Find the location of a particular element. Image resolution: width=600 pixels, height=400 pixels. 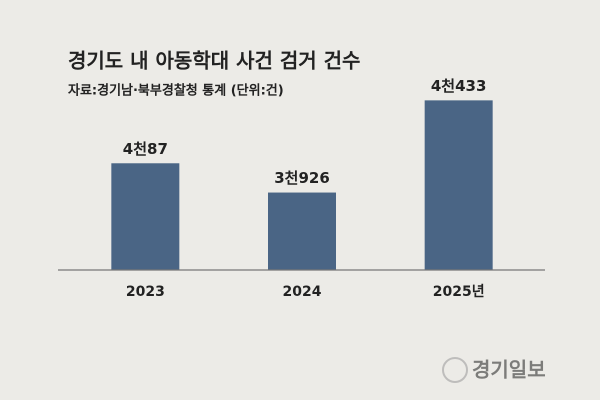

chart-title: 경기도 내 아동학대 사건 검거 건수 is located at coordinates (214, 61).